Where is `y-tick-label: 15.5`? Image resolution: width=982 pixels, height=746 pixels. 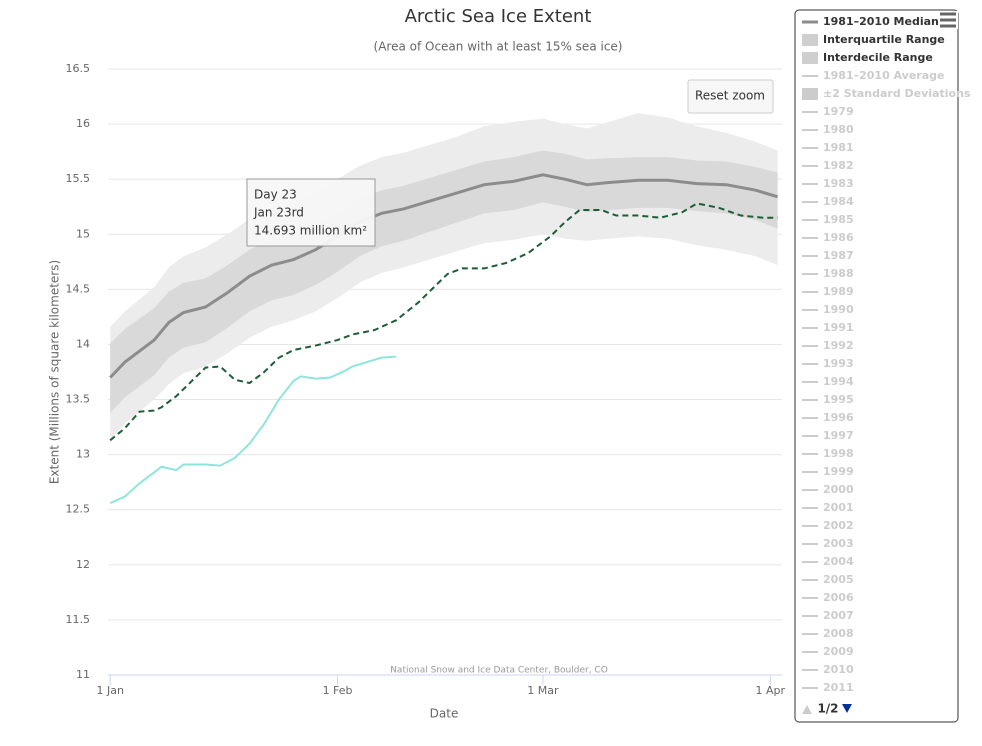 y-tick-label: 15.5 is located at coordinates (78, 178).